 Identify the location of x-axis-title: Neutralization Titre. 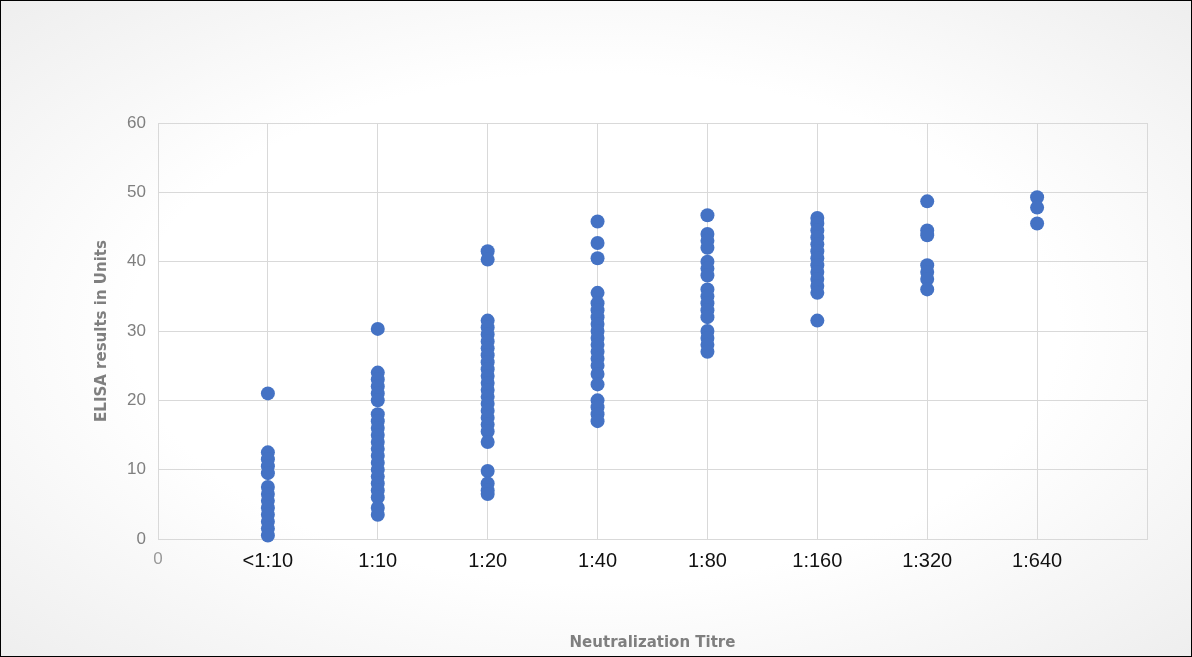
(652, 641).